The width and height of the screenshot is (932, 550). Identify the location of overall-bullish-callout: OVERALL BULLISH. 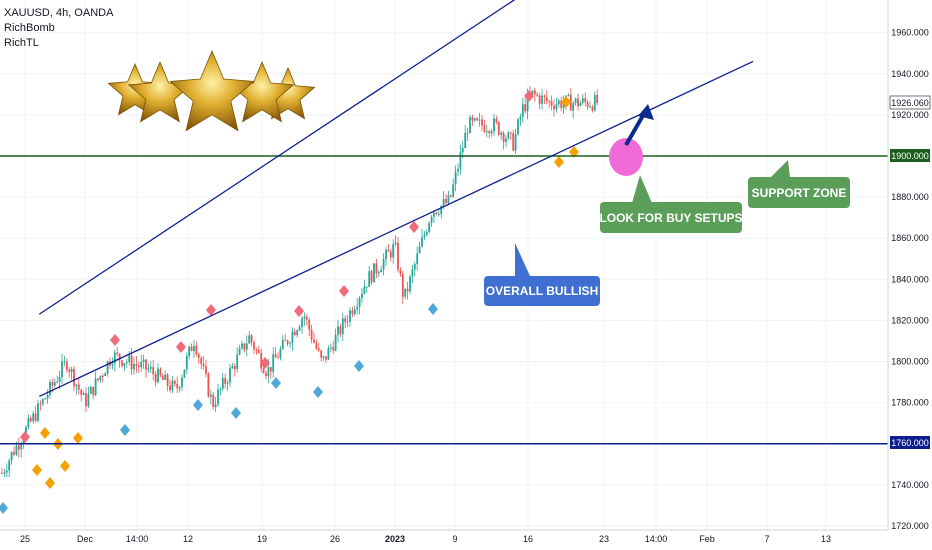
(542, 291).